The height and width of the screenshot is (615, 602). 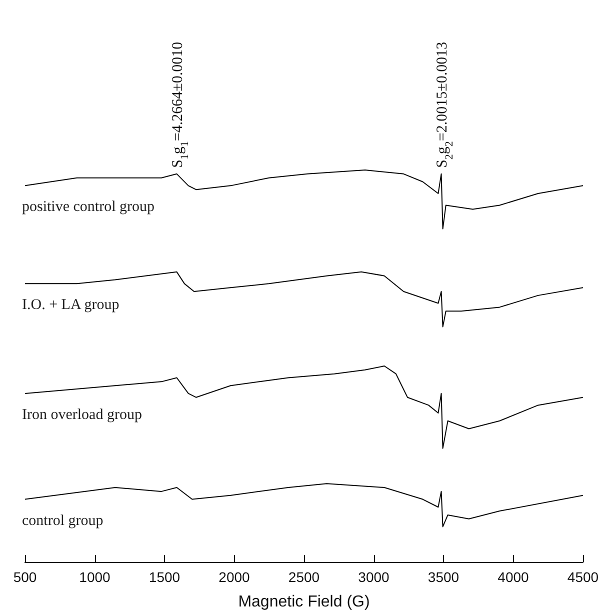 I want to click on x-tick-label: 4000, so click(x=514, y=577).